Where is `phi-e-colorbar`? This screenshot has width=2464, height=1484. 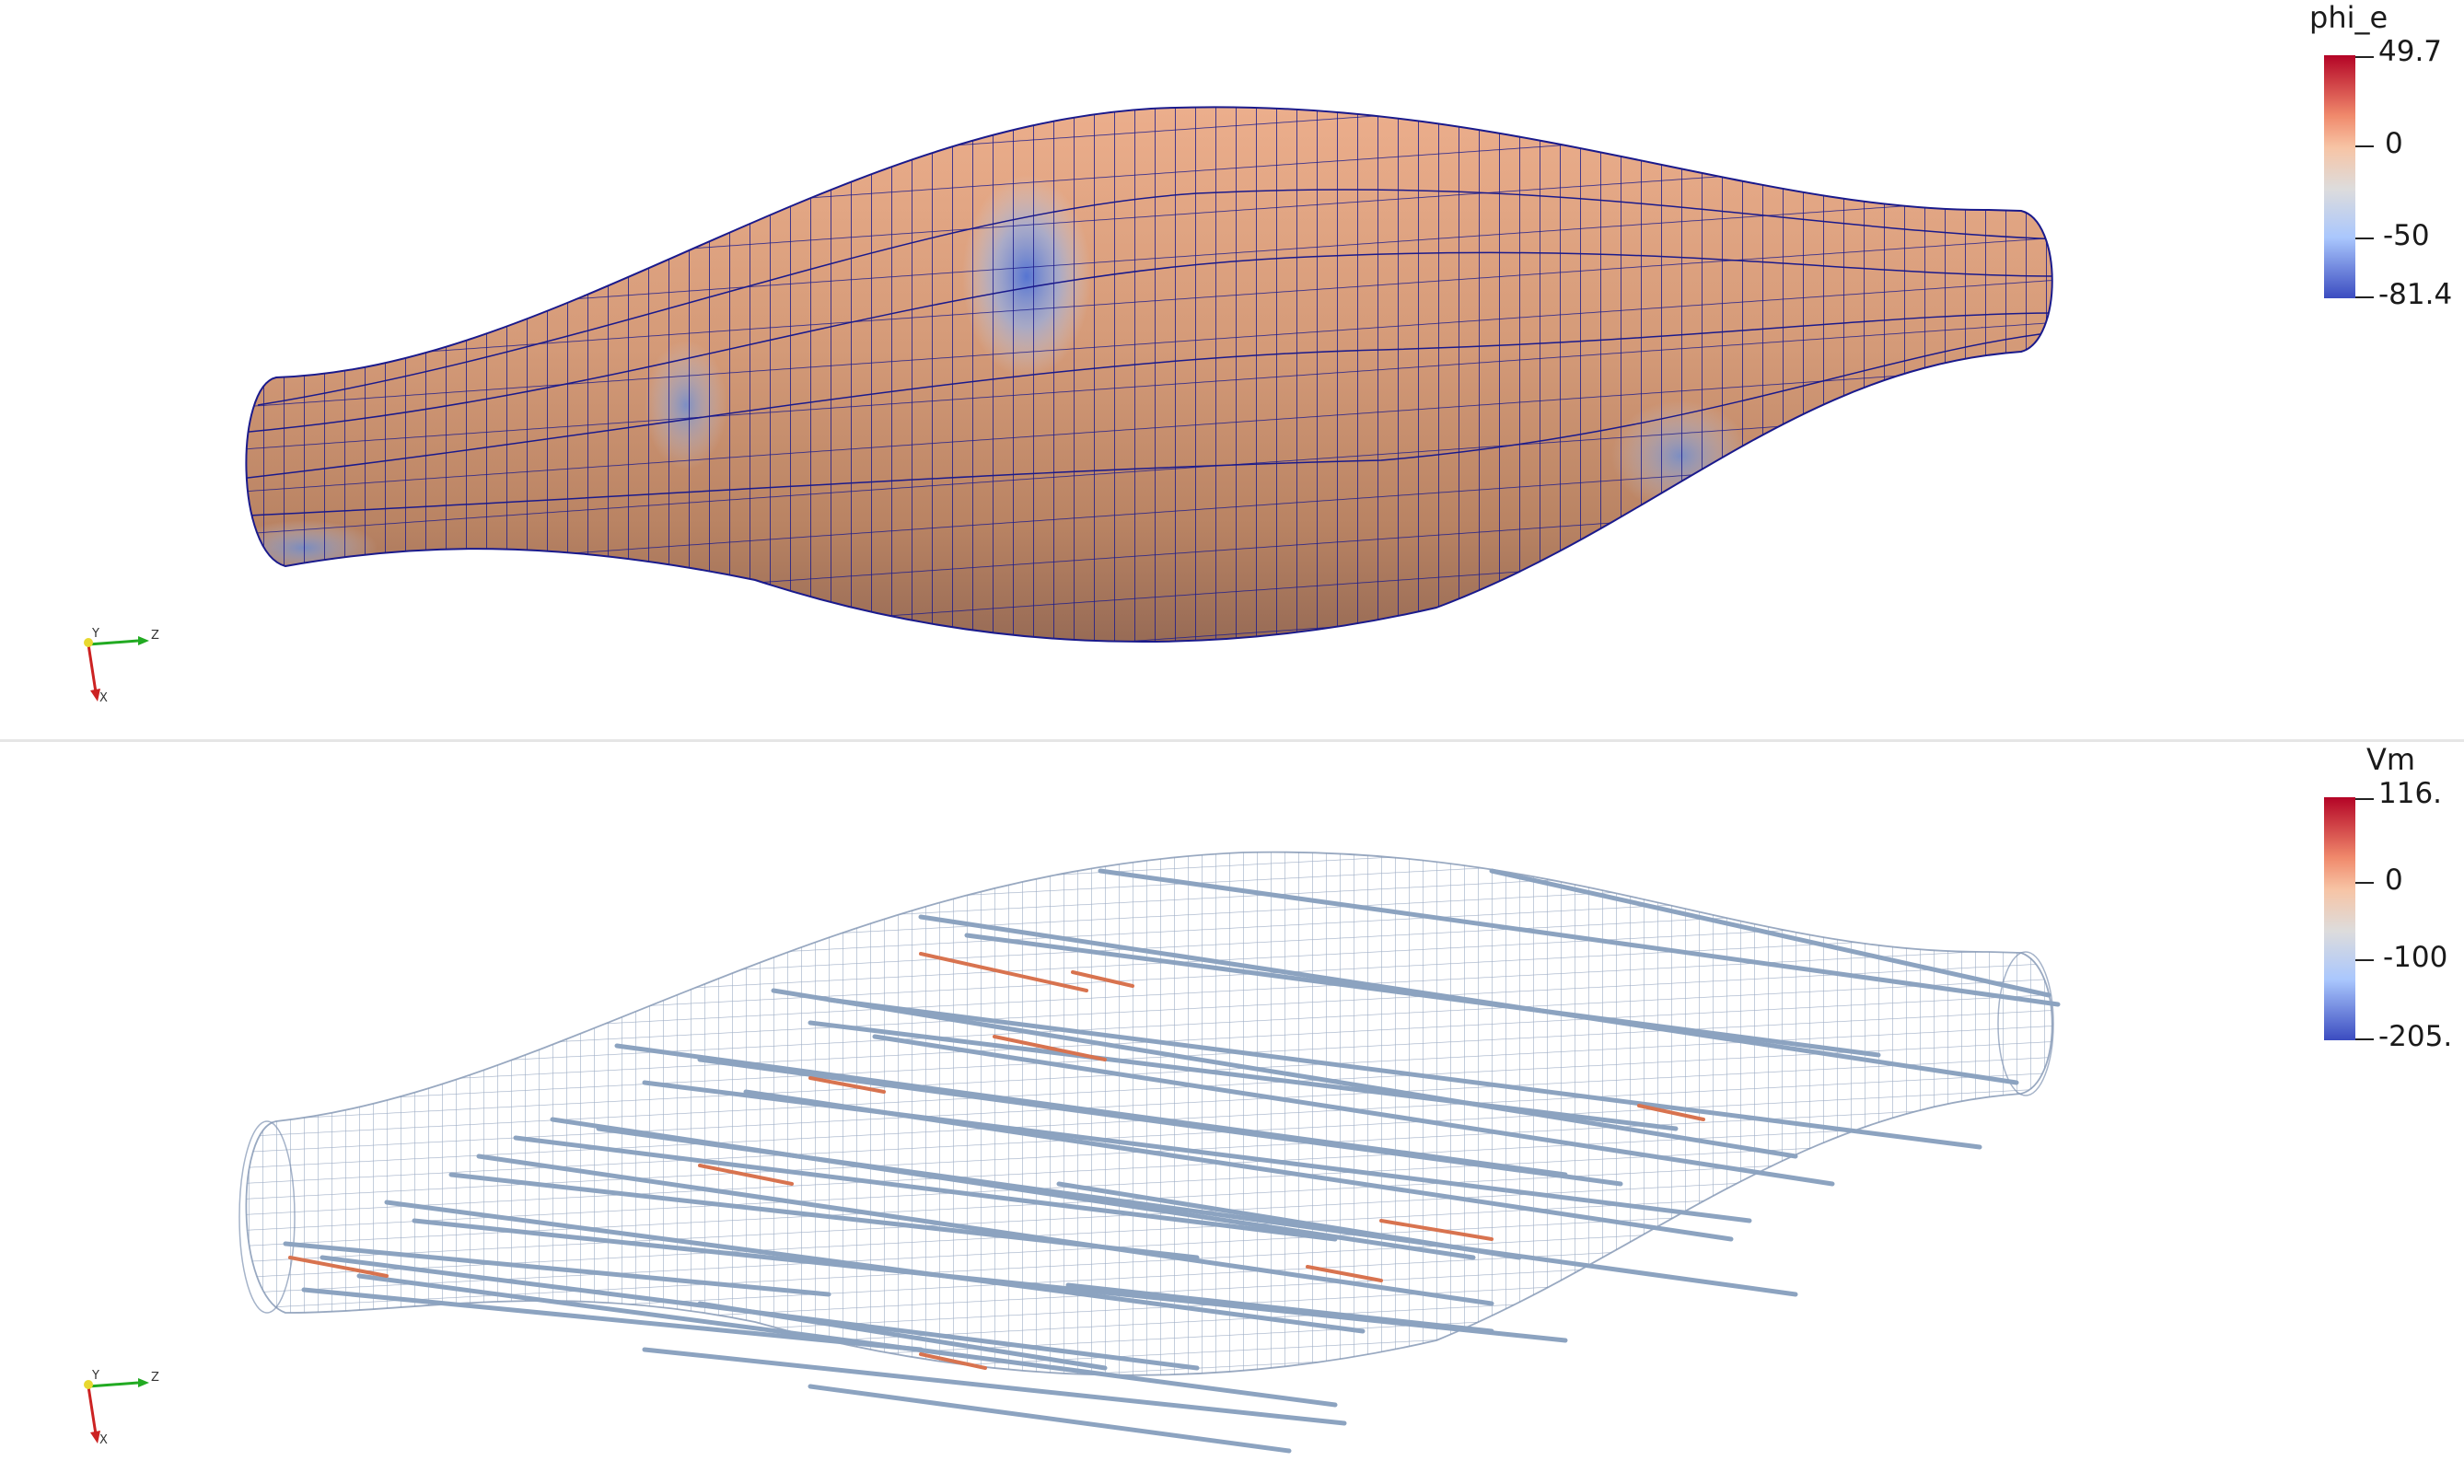 phi-e-colorbar is located at coordinates (2340, 176).